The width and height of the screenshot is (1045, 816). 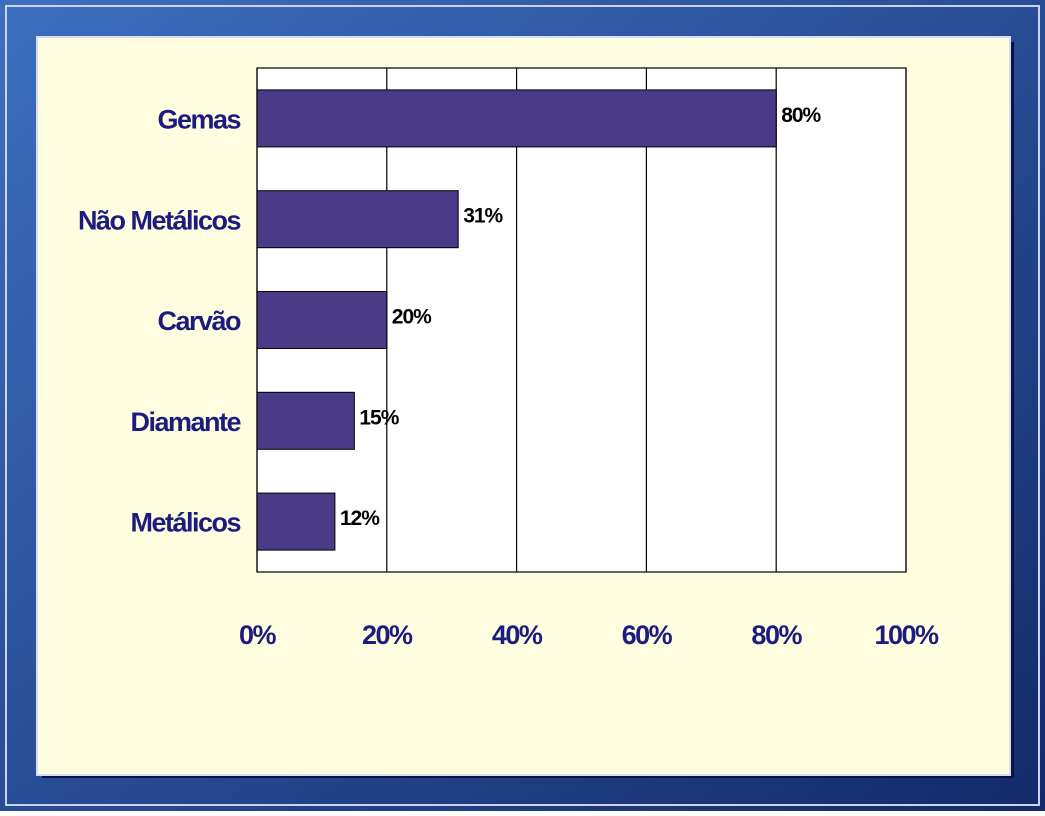 I want to click on data-label: 31%, so click(x=483, y=216).